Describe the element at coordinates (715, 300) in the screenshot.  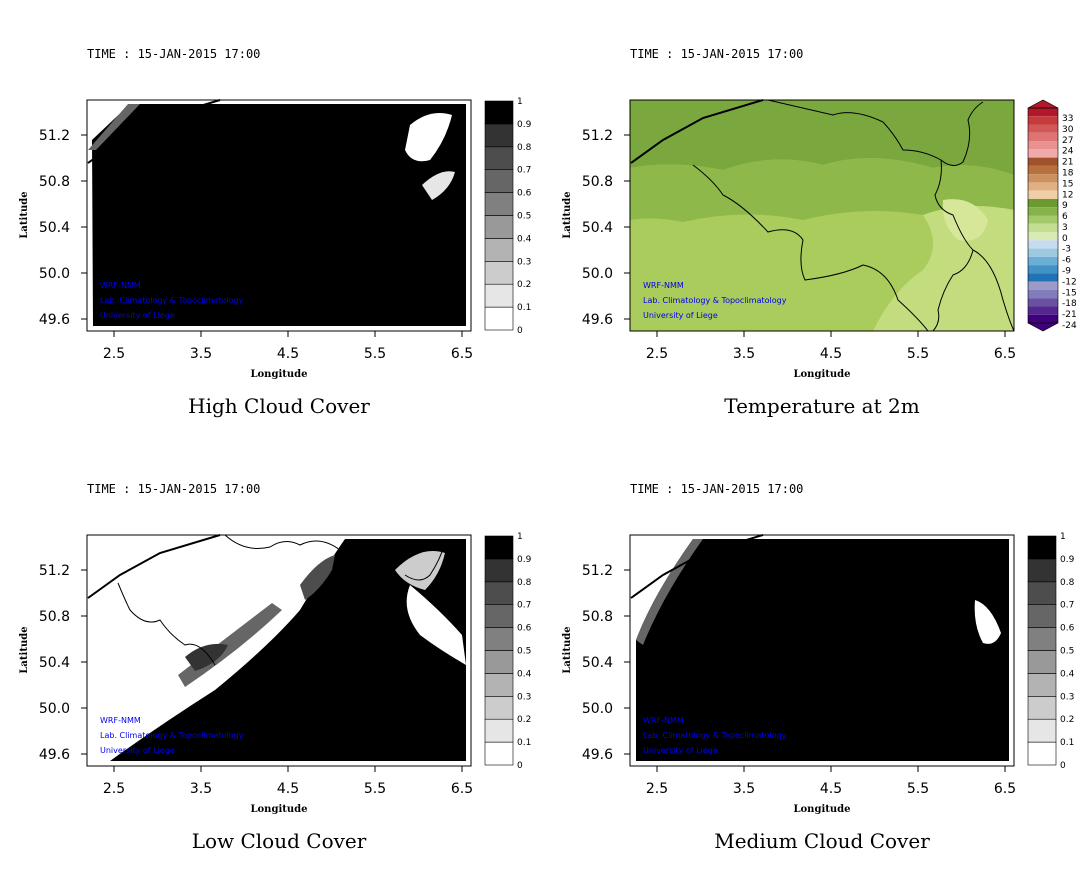
I see `credit-line-2: Lab. Climatology & Topoclimatology` at that location.